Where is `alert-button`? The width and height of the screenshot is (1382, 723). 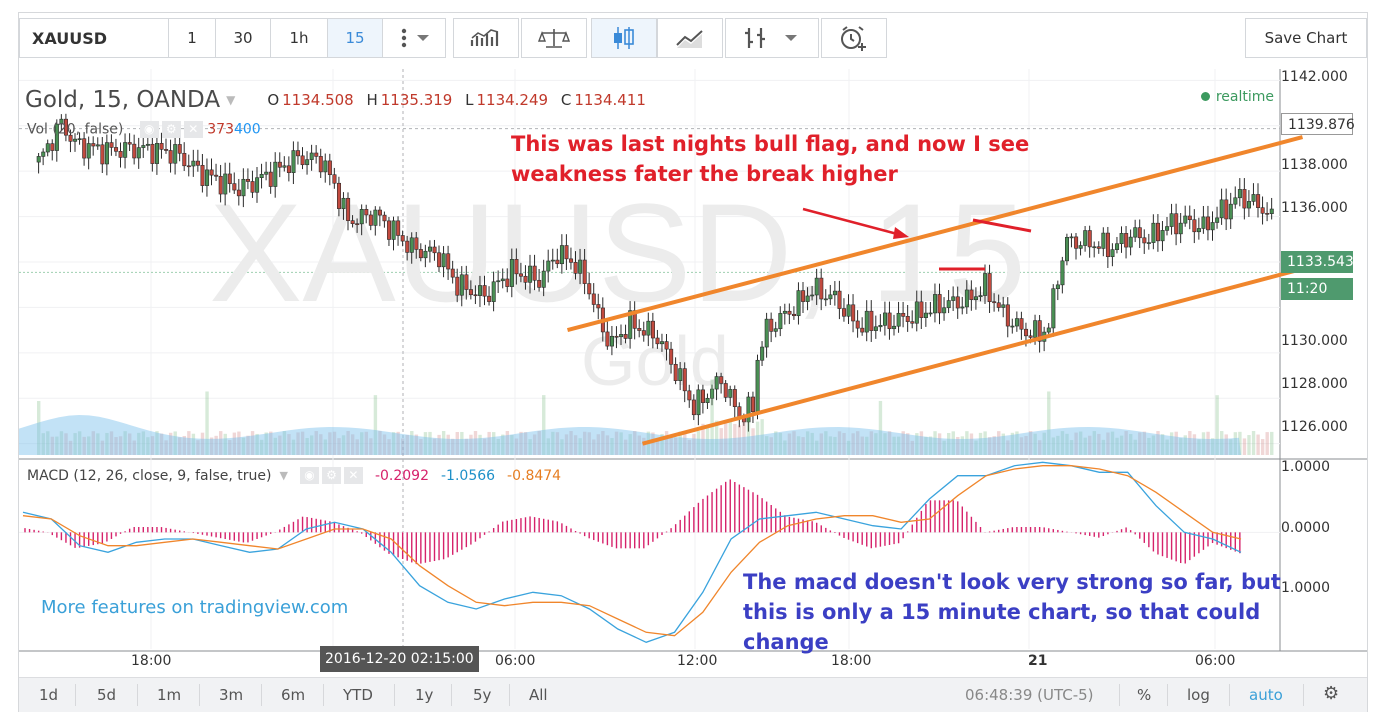 alert-button is located at coordinates (854, 38).